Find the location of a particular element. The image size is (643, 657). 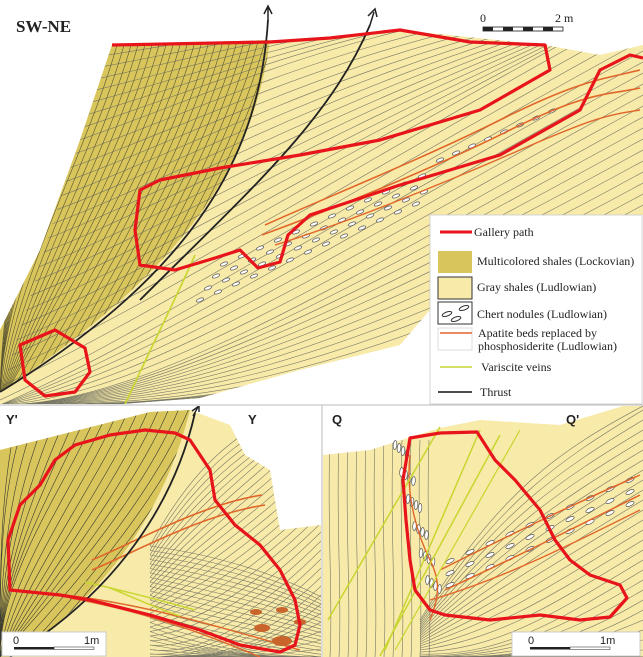

scale-bar-top: 0 2 m is located at coordinates (527, 21).